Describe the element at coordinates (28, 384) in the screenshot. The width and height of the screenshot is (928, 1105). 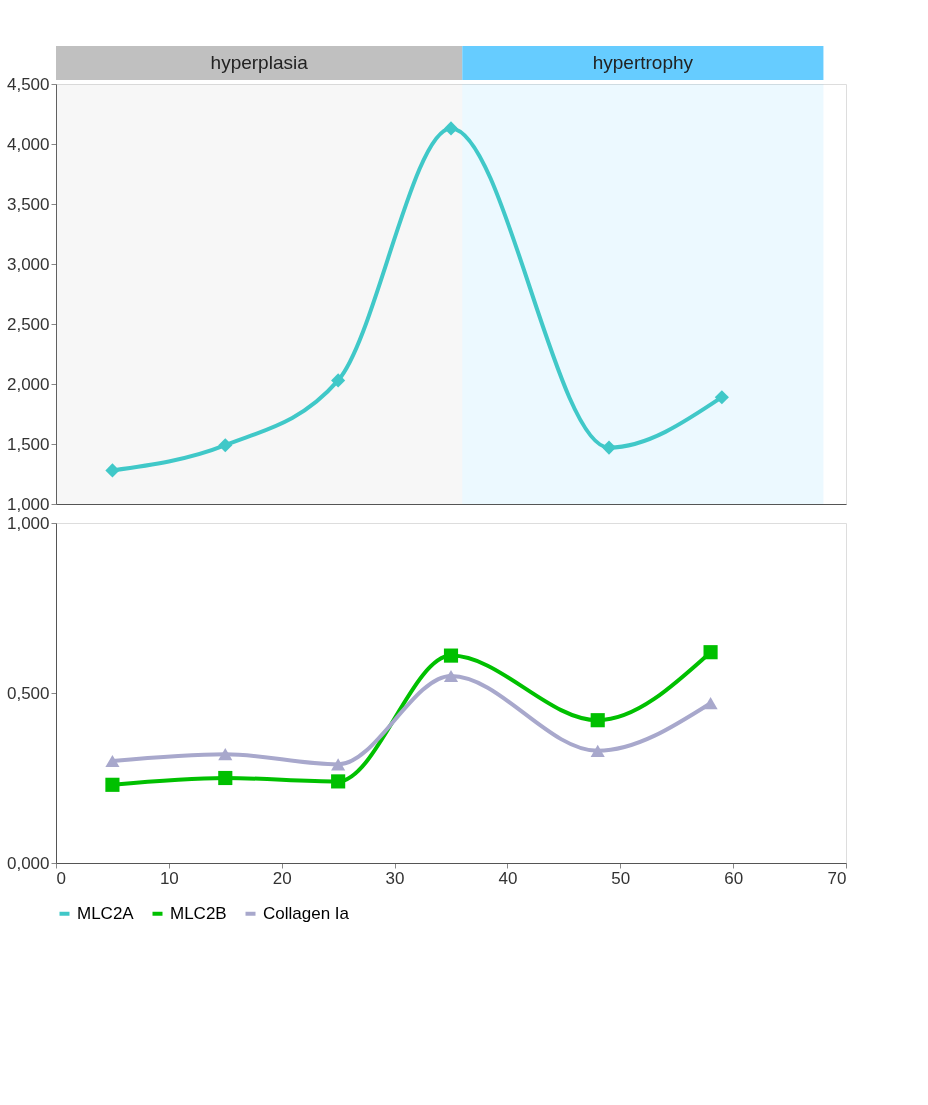
I see `y-tick-label: 2,000` at that location.